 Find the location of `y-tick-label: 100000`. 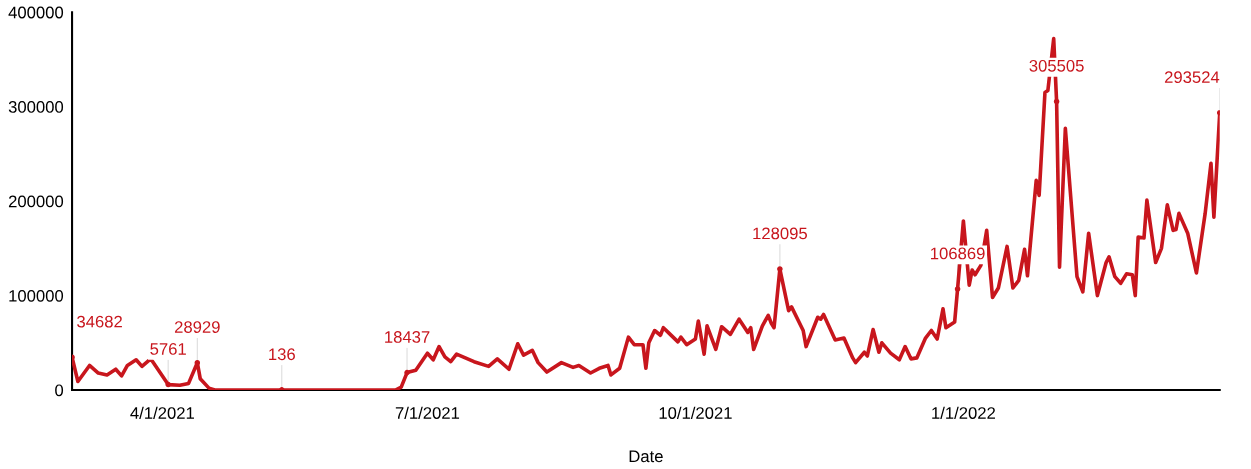

y-tick-label: 100000 is located at coordinates (36, 295).